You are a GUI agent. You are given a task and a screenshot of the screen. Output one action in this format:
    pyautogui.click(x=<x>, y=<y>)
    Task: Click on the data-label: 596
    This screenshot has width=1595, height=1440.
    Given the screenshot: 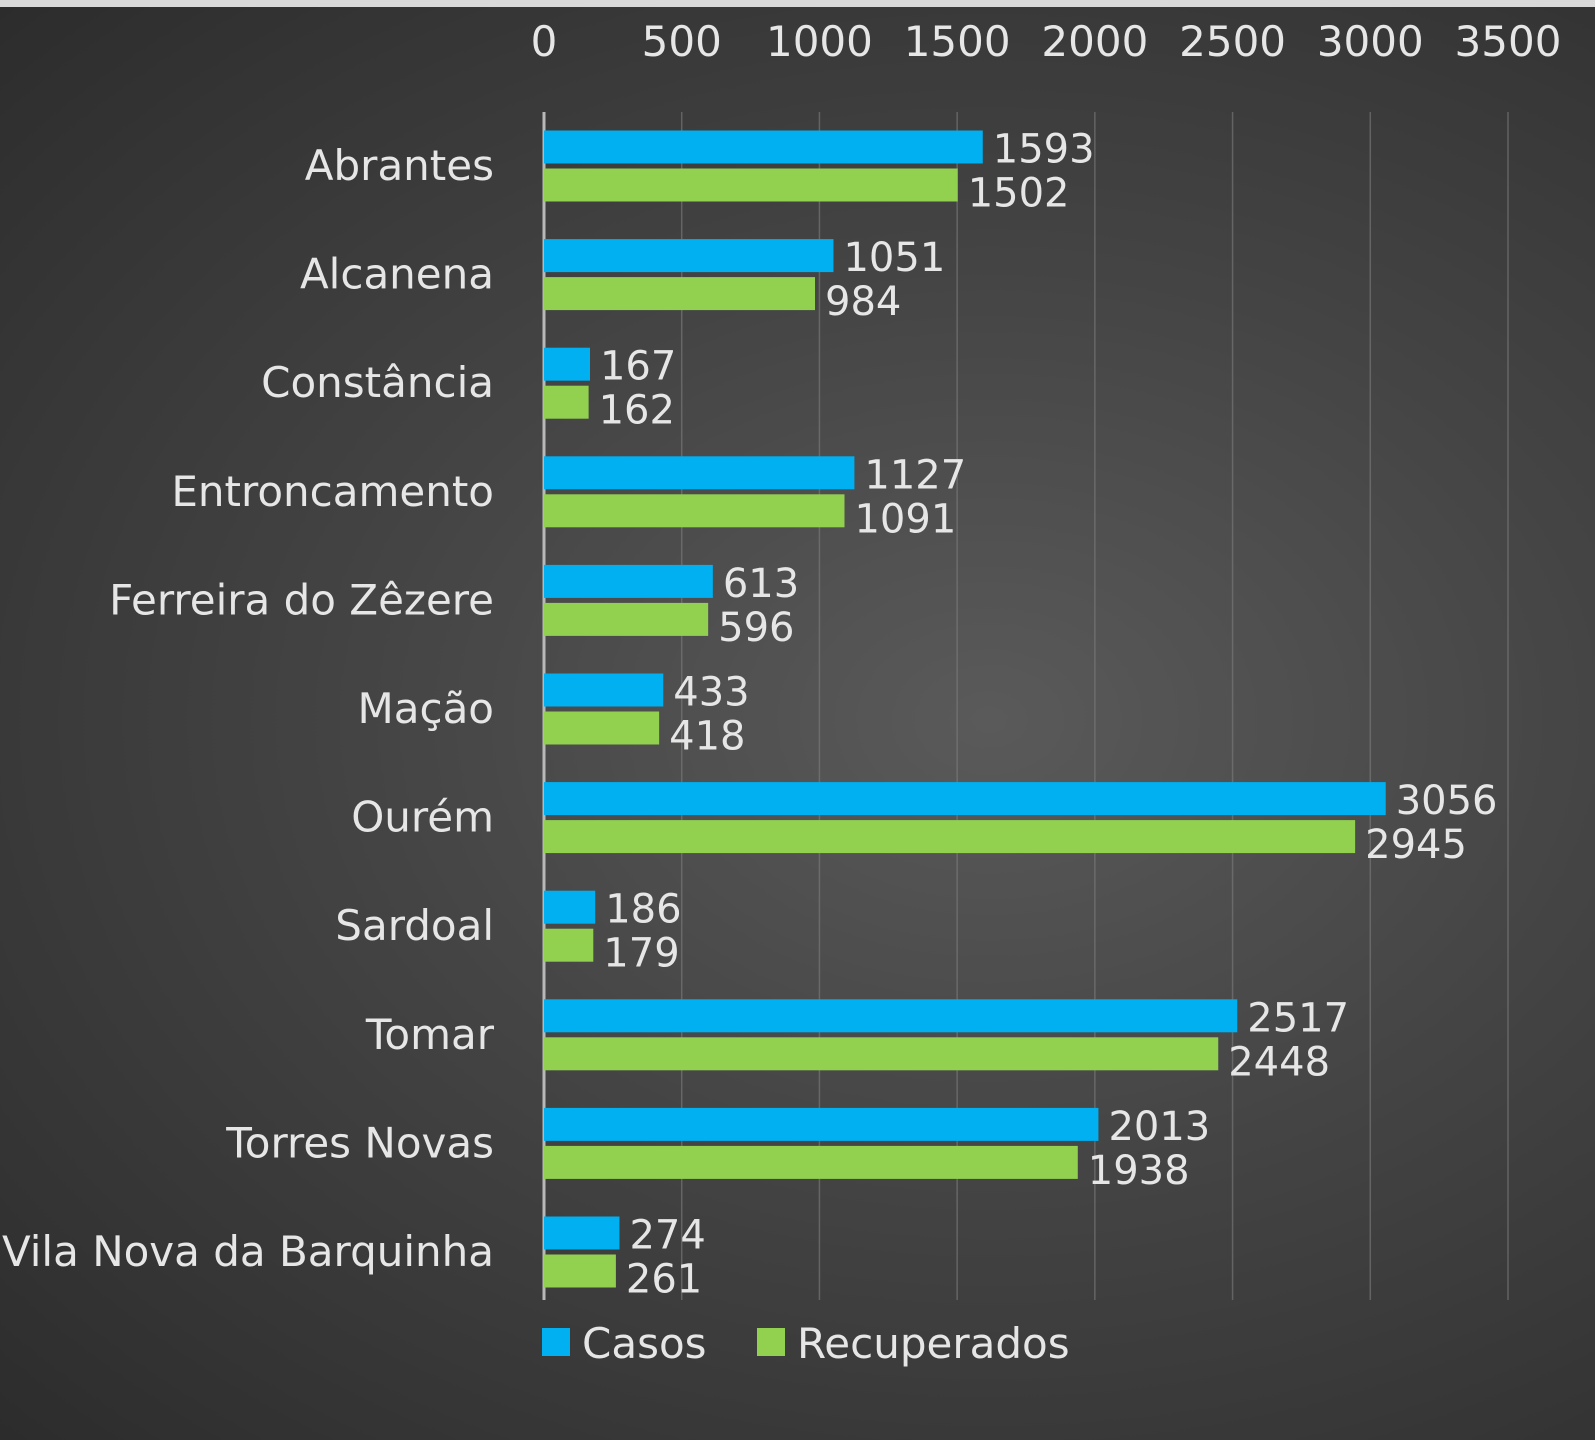 What is the action you would take?
    pyautogui.click(x=756, y=628)
    